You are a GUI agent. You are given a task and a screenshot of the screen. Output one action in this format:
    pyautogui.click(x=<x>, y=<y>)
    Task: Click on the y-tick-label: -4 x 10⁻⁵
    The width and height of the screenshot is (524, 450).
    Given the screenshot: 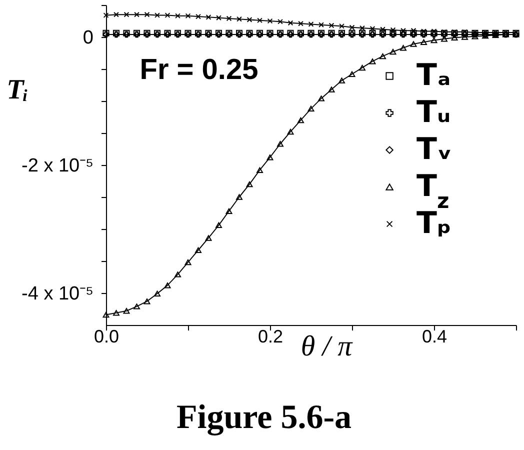 What is the action you would take?
    pyautogui.click(x=58, y=294)
    